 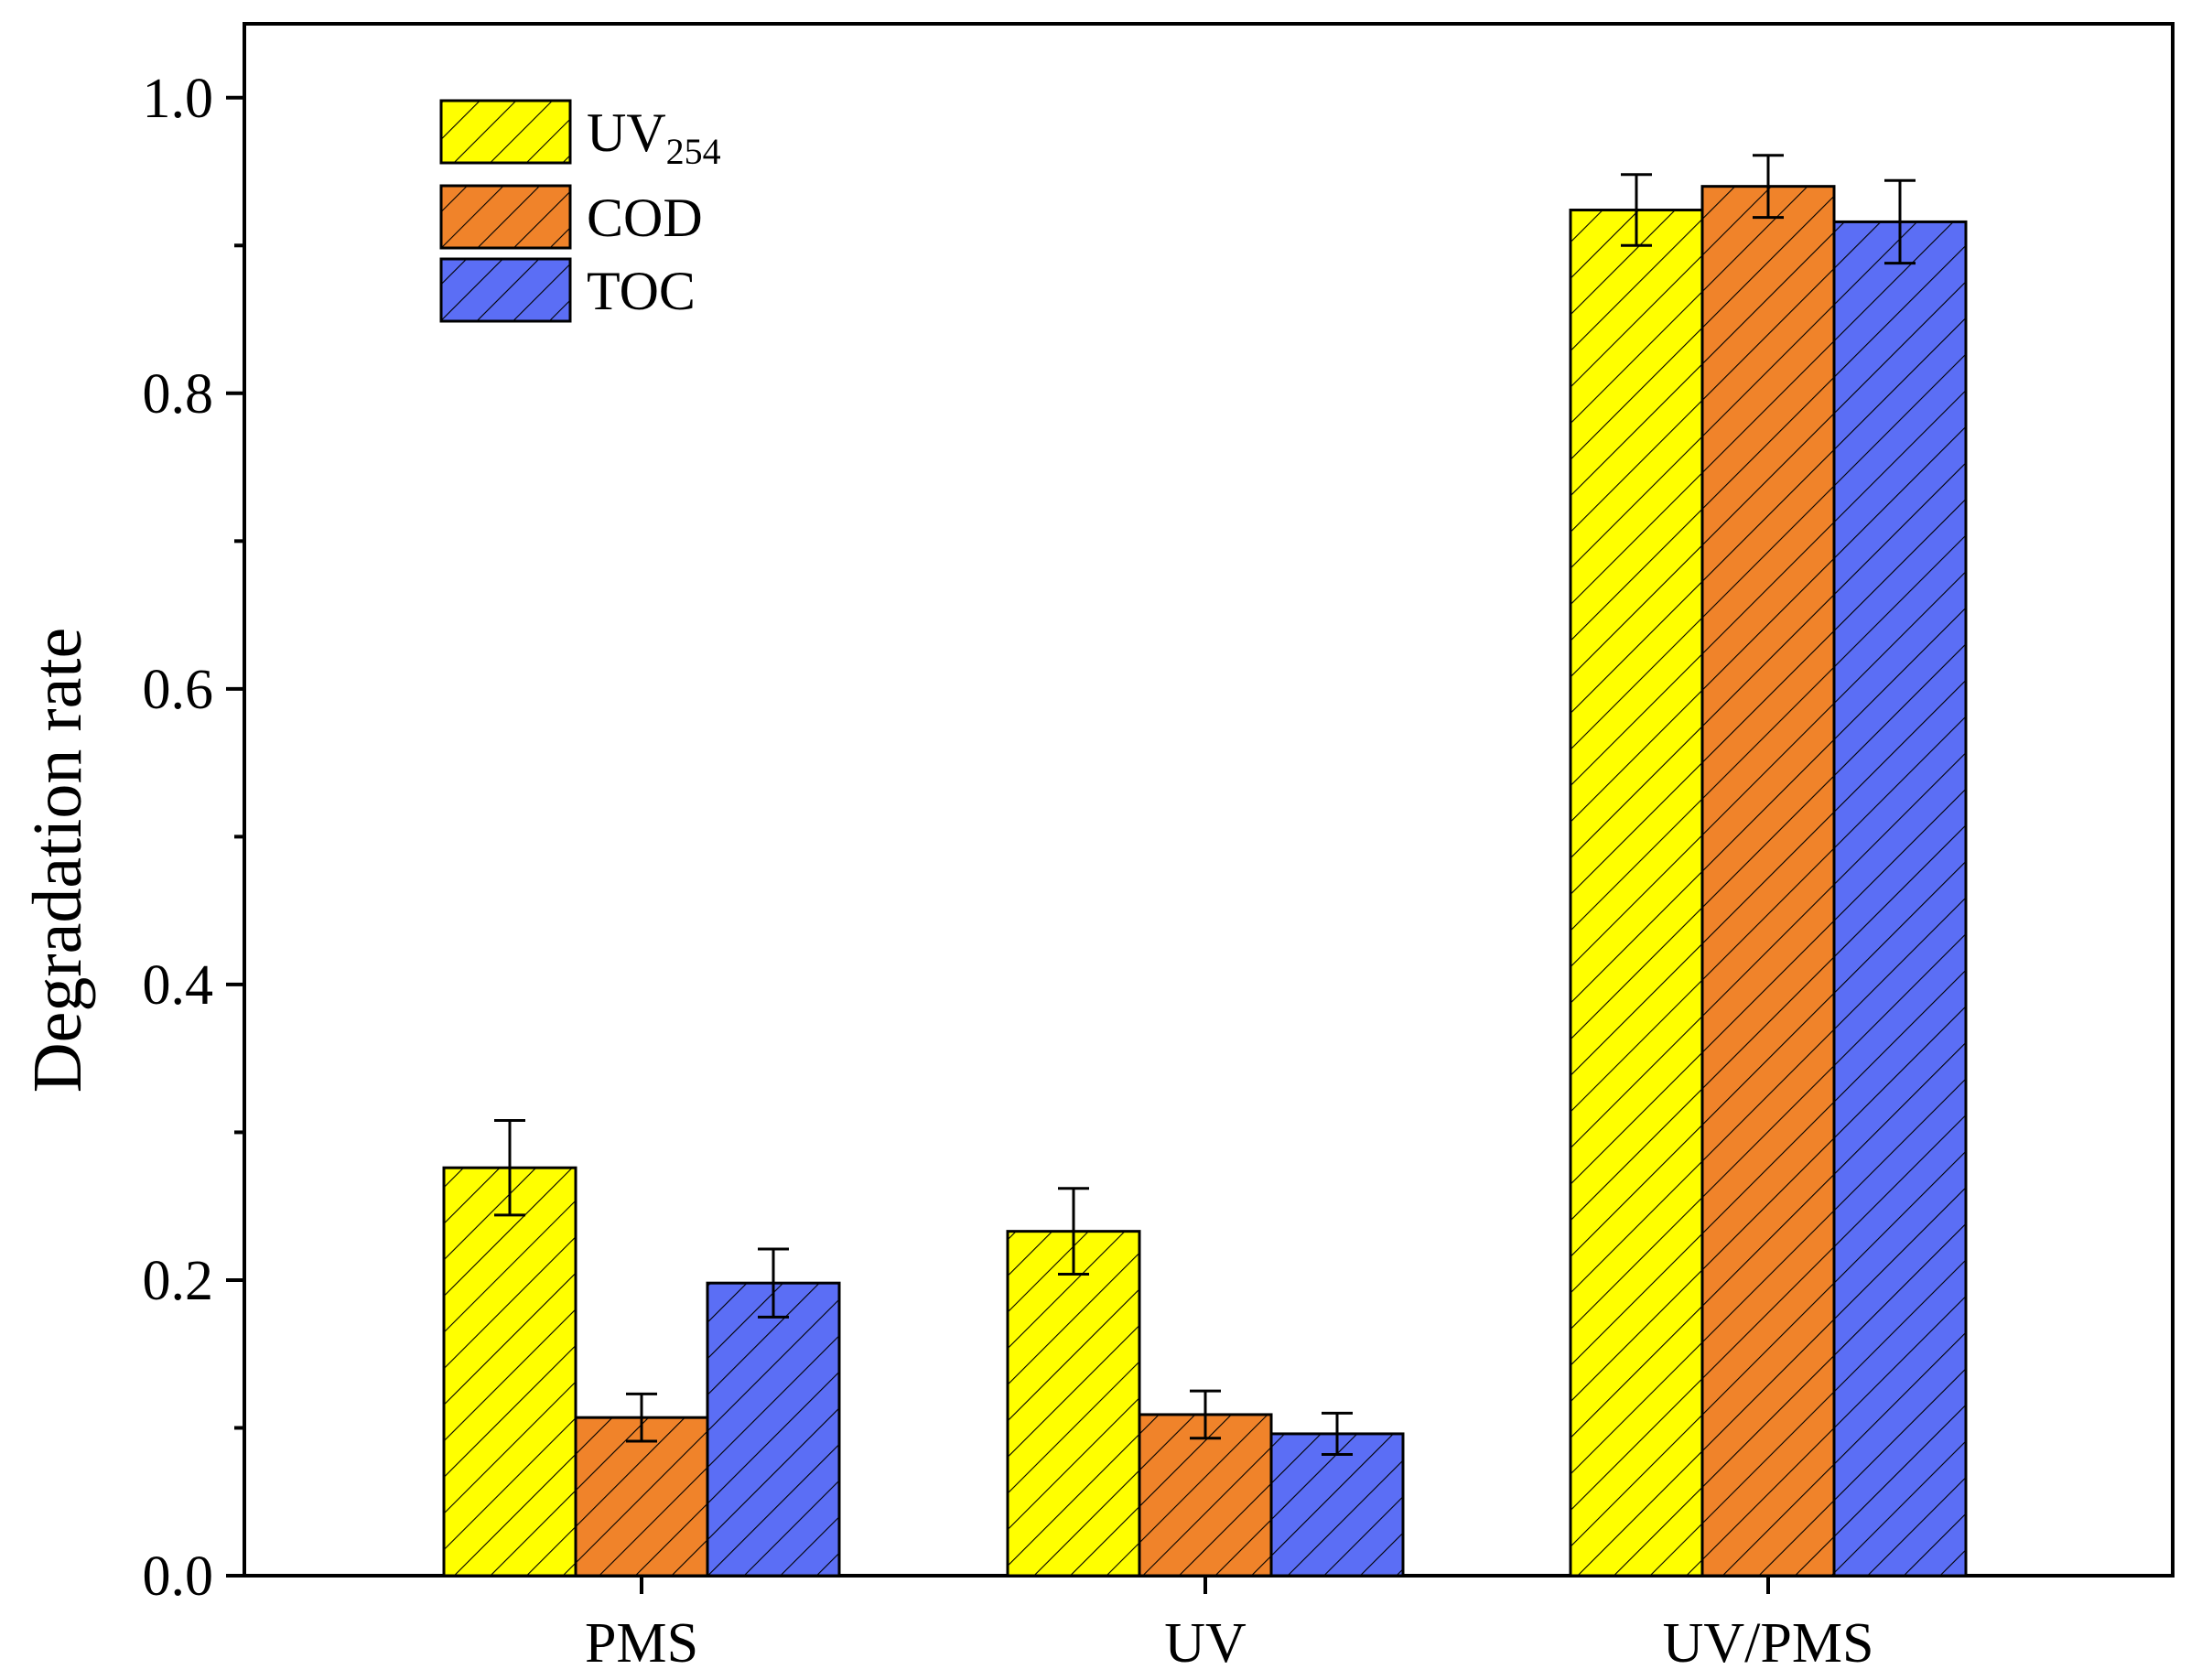 I want to click on y-axis-title: Degradation rate, so click(x=57, y=860).